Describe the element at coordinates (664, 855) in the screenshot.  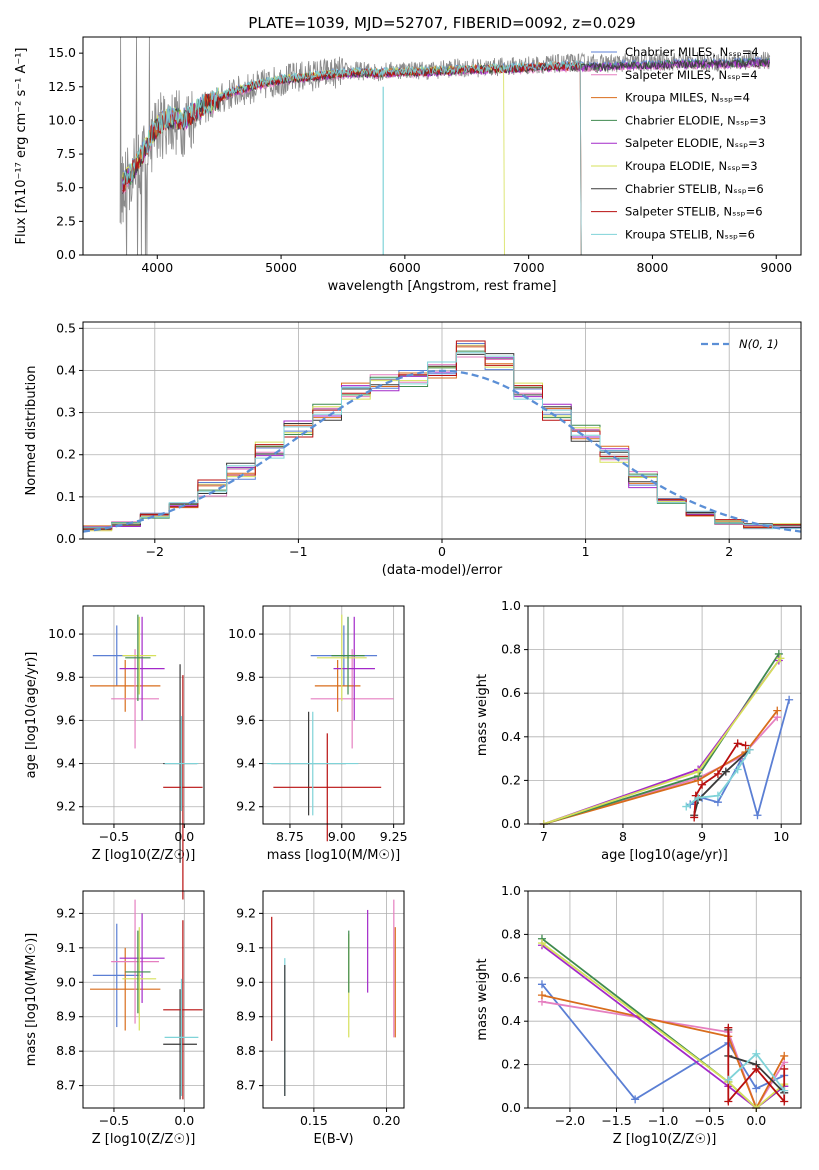
I see `axis-label-x: age [log10(age/yr)]` at that location.